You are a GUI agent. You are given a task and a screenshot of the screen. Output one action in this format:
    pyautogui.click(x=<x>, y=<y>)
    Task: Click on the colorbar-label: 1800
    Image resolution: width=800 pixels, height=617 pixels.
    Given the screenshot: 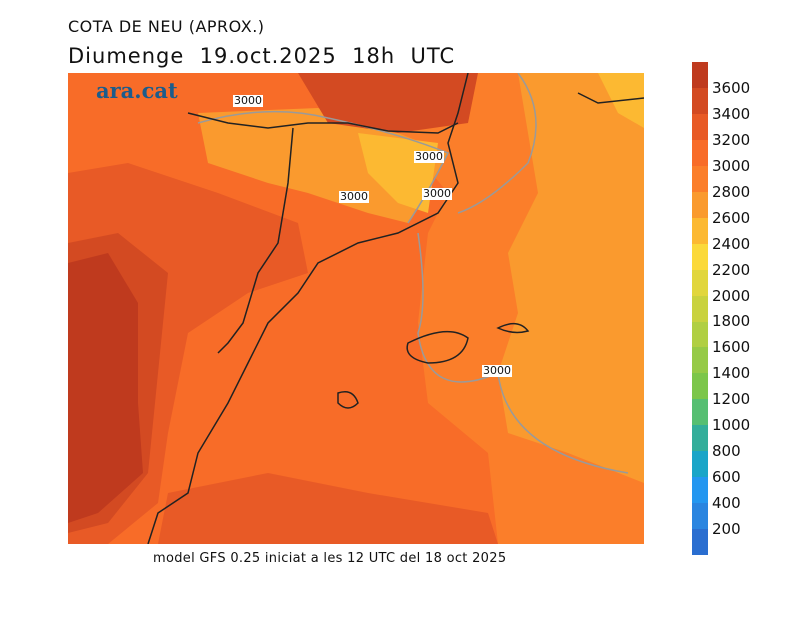 What is the action you would take?
    pyautogui.click(x=731, y=321)
    